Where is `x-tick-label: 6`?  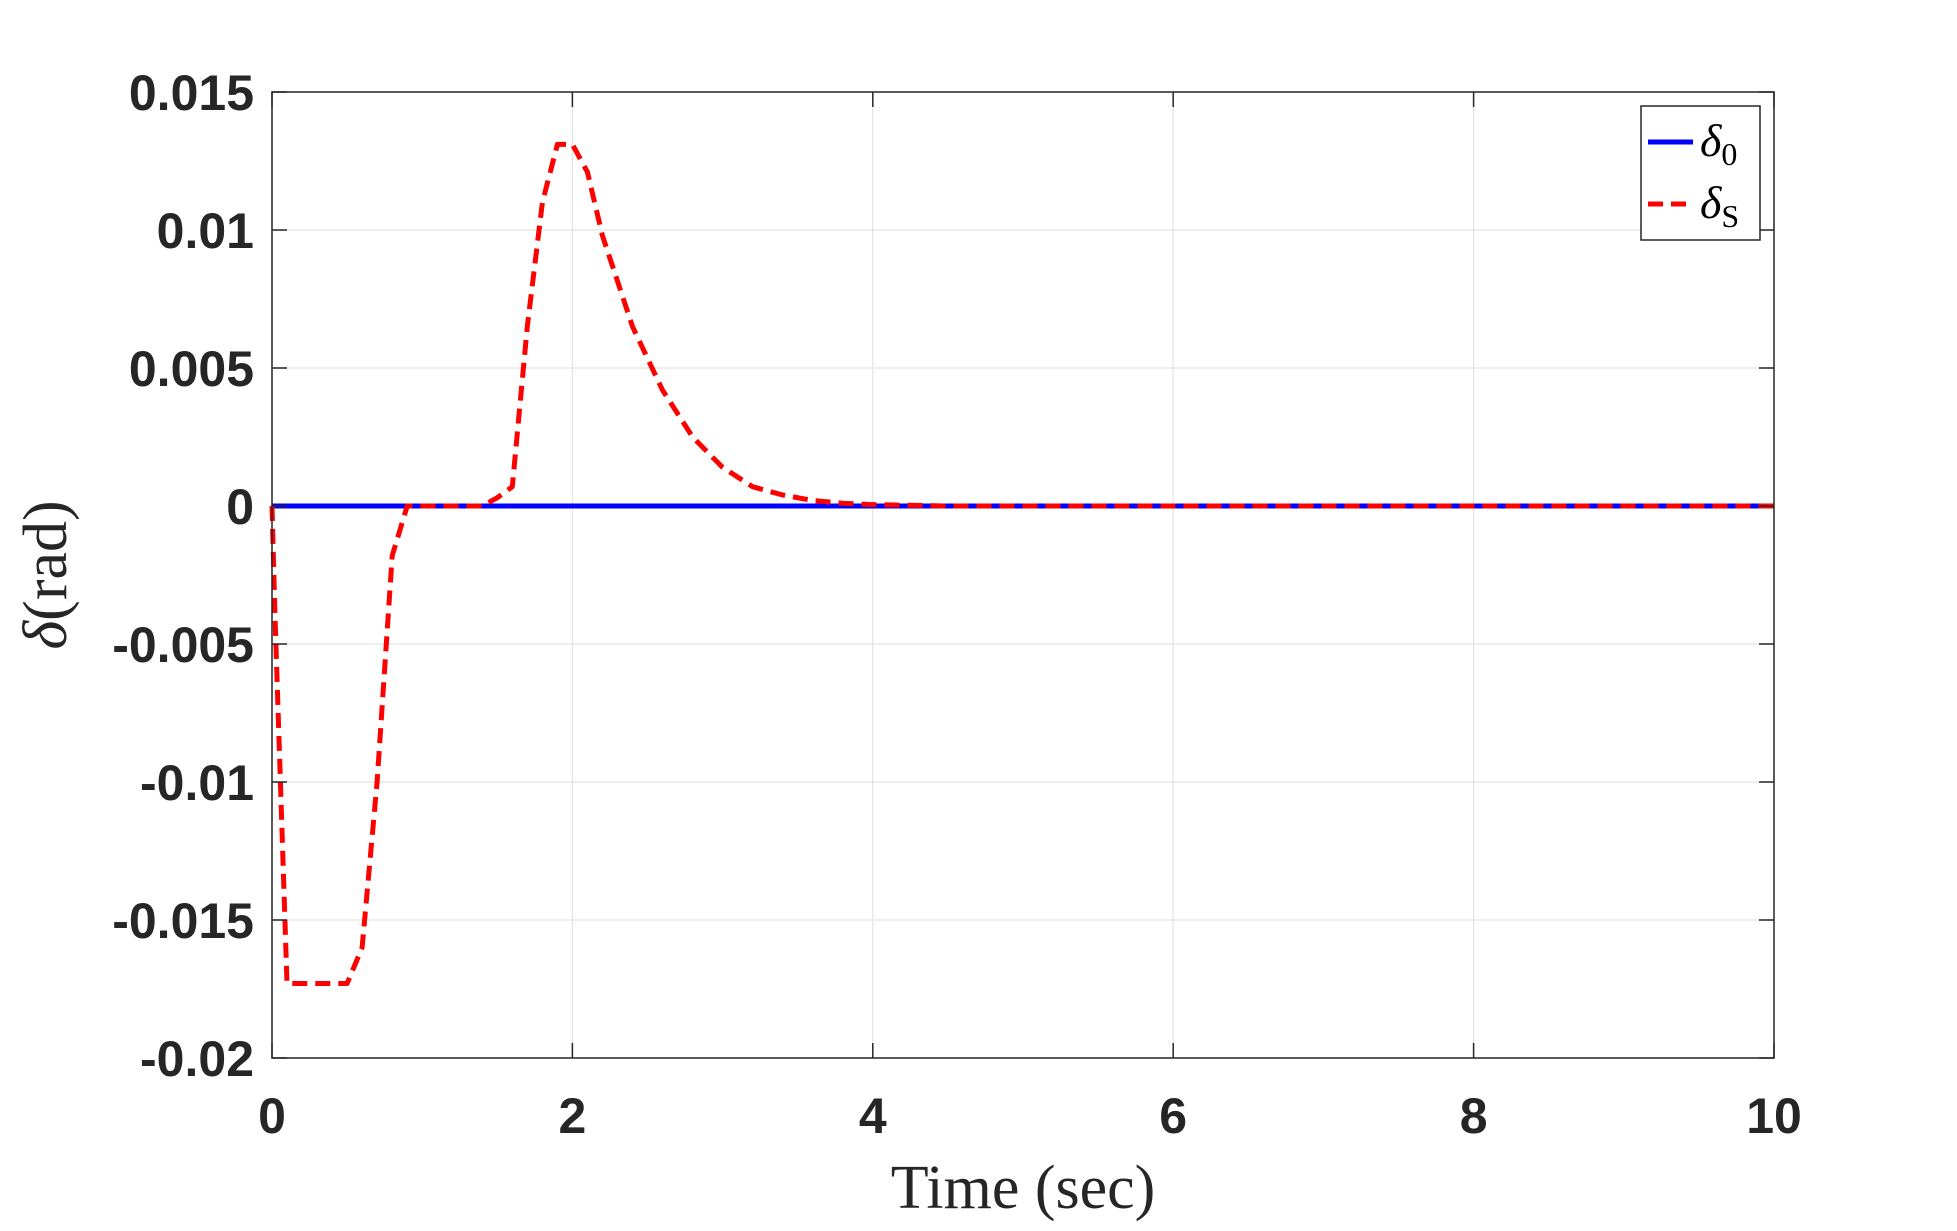 x-tick-label: 6 is located at coordinates (1173, 1116).